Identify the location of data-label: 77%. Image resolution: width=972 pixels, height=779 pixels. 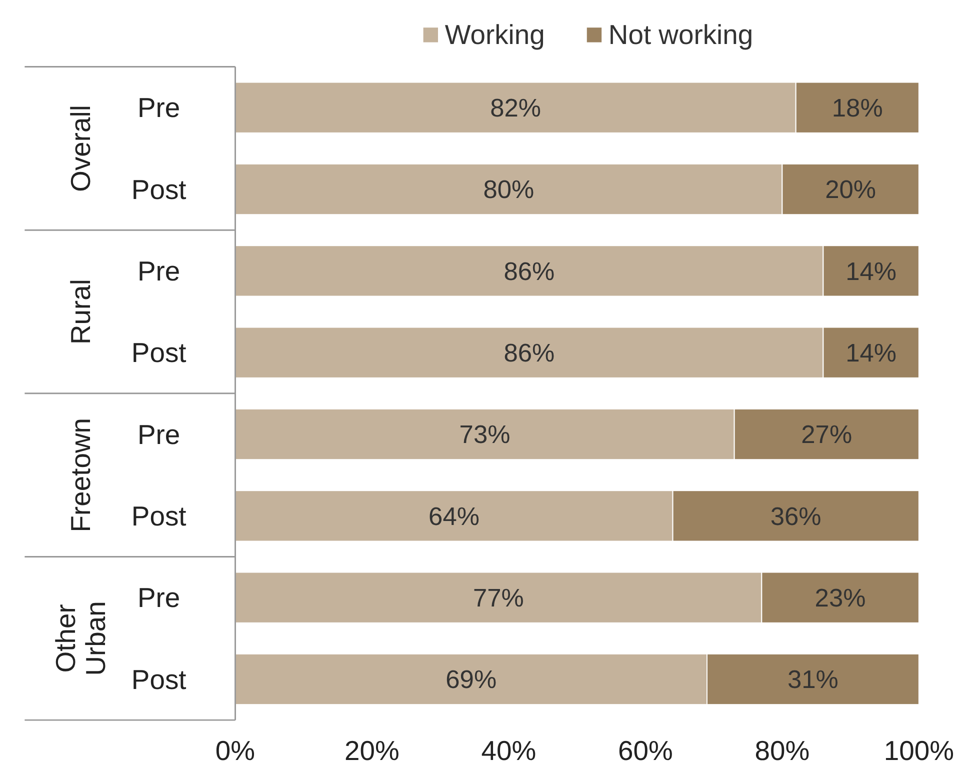
(498, 598).